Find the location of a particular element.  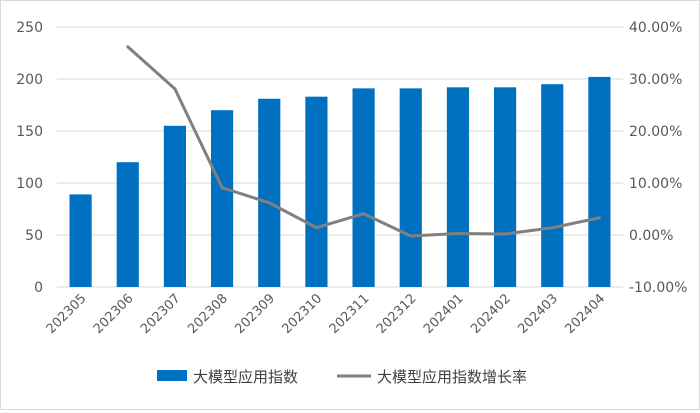

right-axis-ticks: -10.00% 0.00% 10.00% 20.00% 30.00% 40.00% is located at coordinates (658, 158).